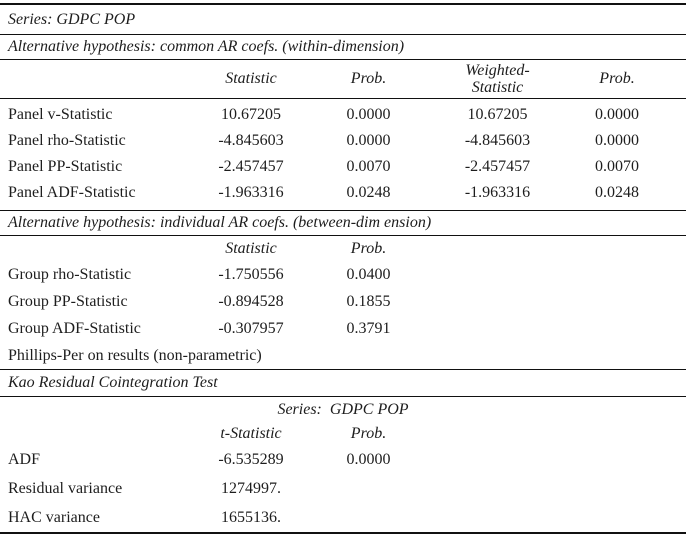  Describe the element at coordinates (74, 328) in the screenshot. I see `row-label: Group ADF-Statistic` at that location.